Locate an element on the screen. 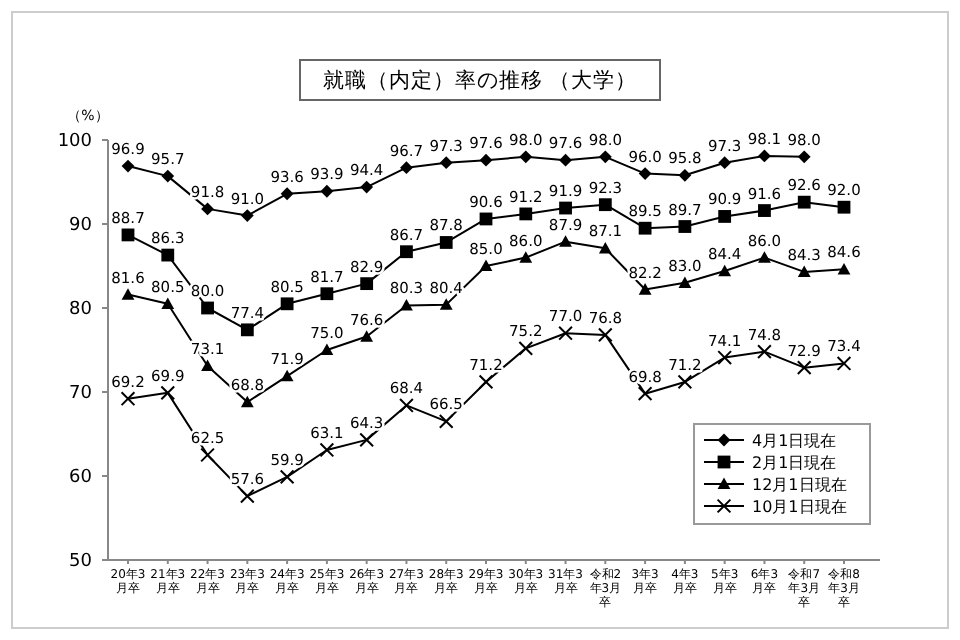 The width and height of the screenshot is (960, 640). y-tick-label: 70 is located at coordinates (81, 394).